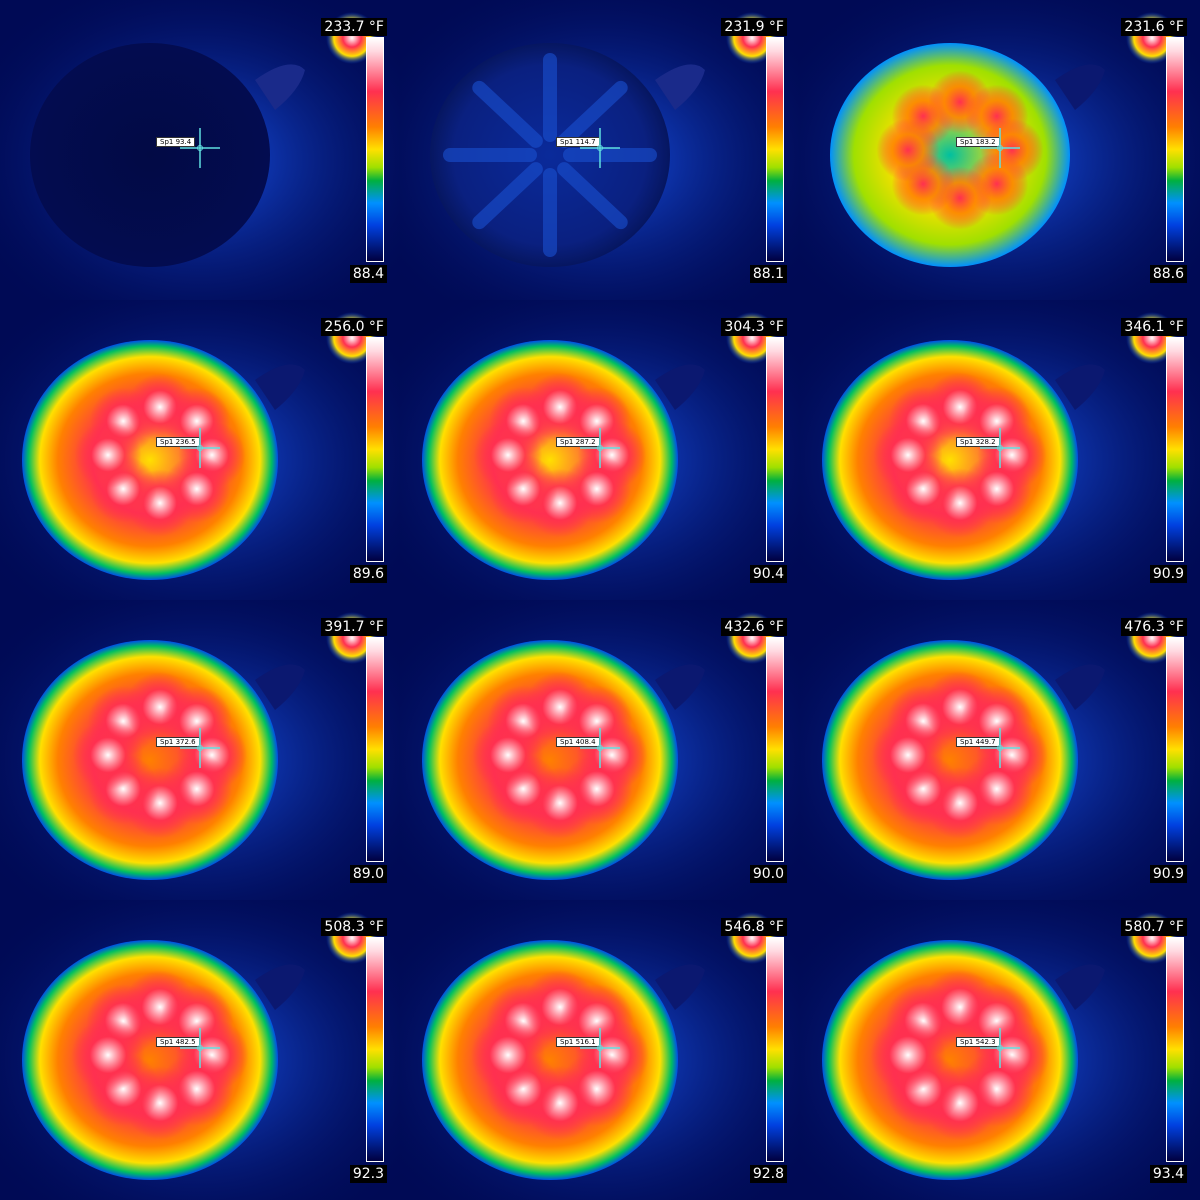 This screenshot has width=1200, height=1200. What do you see at coordinates (754, 627) in the screenshot?
I see `scale-max-label: 432.6 °F` at bounding box center [754, 627].